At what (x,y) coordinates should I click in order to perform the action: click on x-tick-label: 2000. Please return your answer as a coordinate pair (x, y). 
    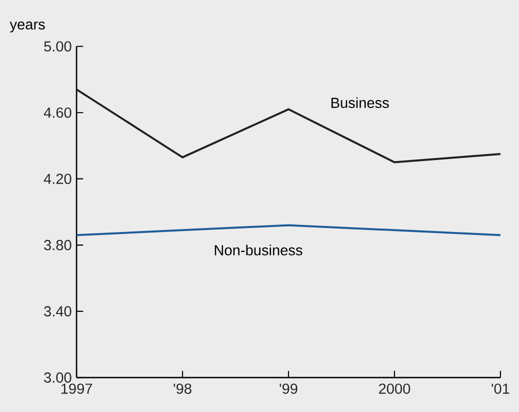
    Looking at the image, I should click on (394, 389).